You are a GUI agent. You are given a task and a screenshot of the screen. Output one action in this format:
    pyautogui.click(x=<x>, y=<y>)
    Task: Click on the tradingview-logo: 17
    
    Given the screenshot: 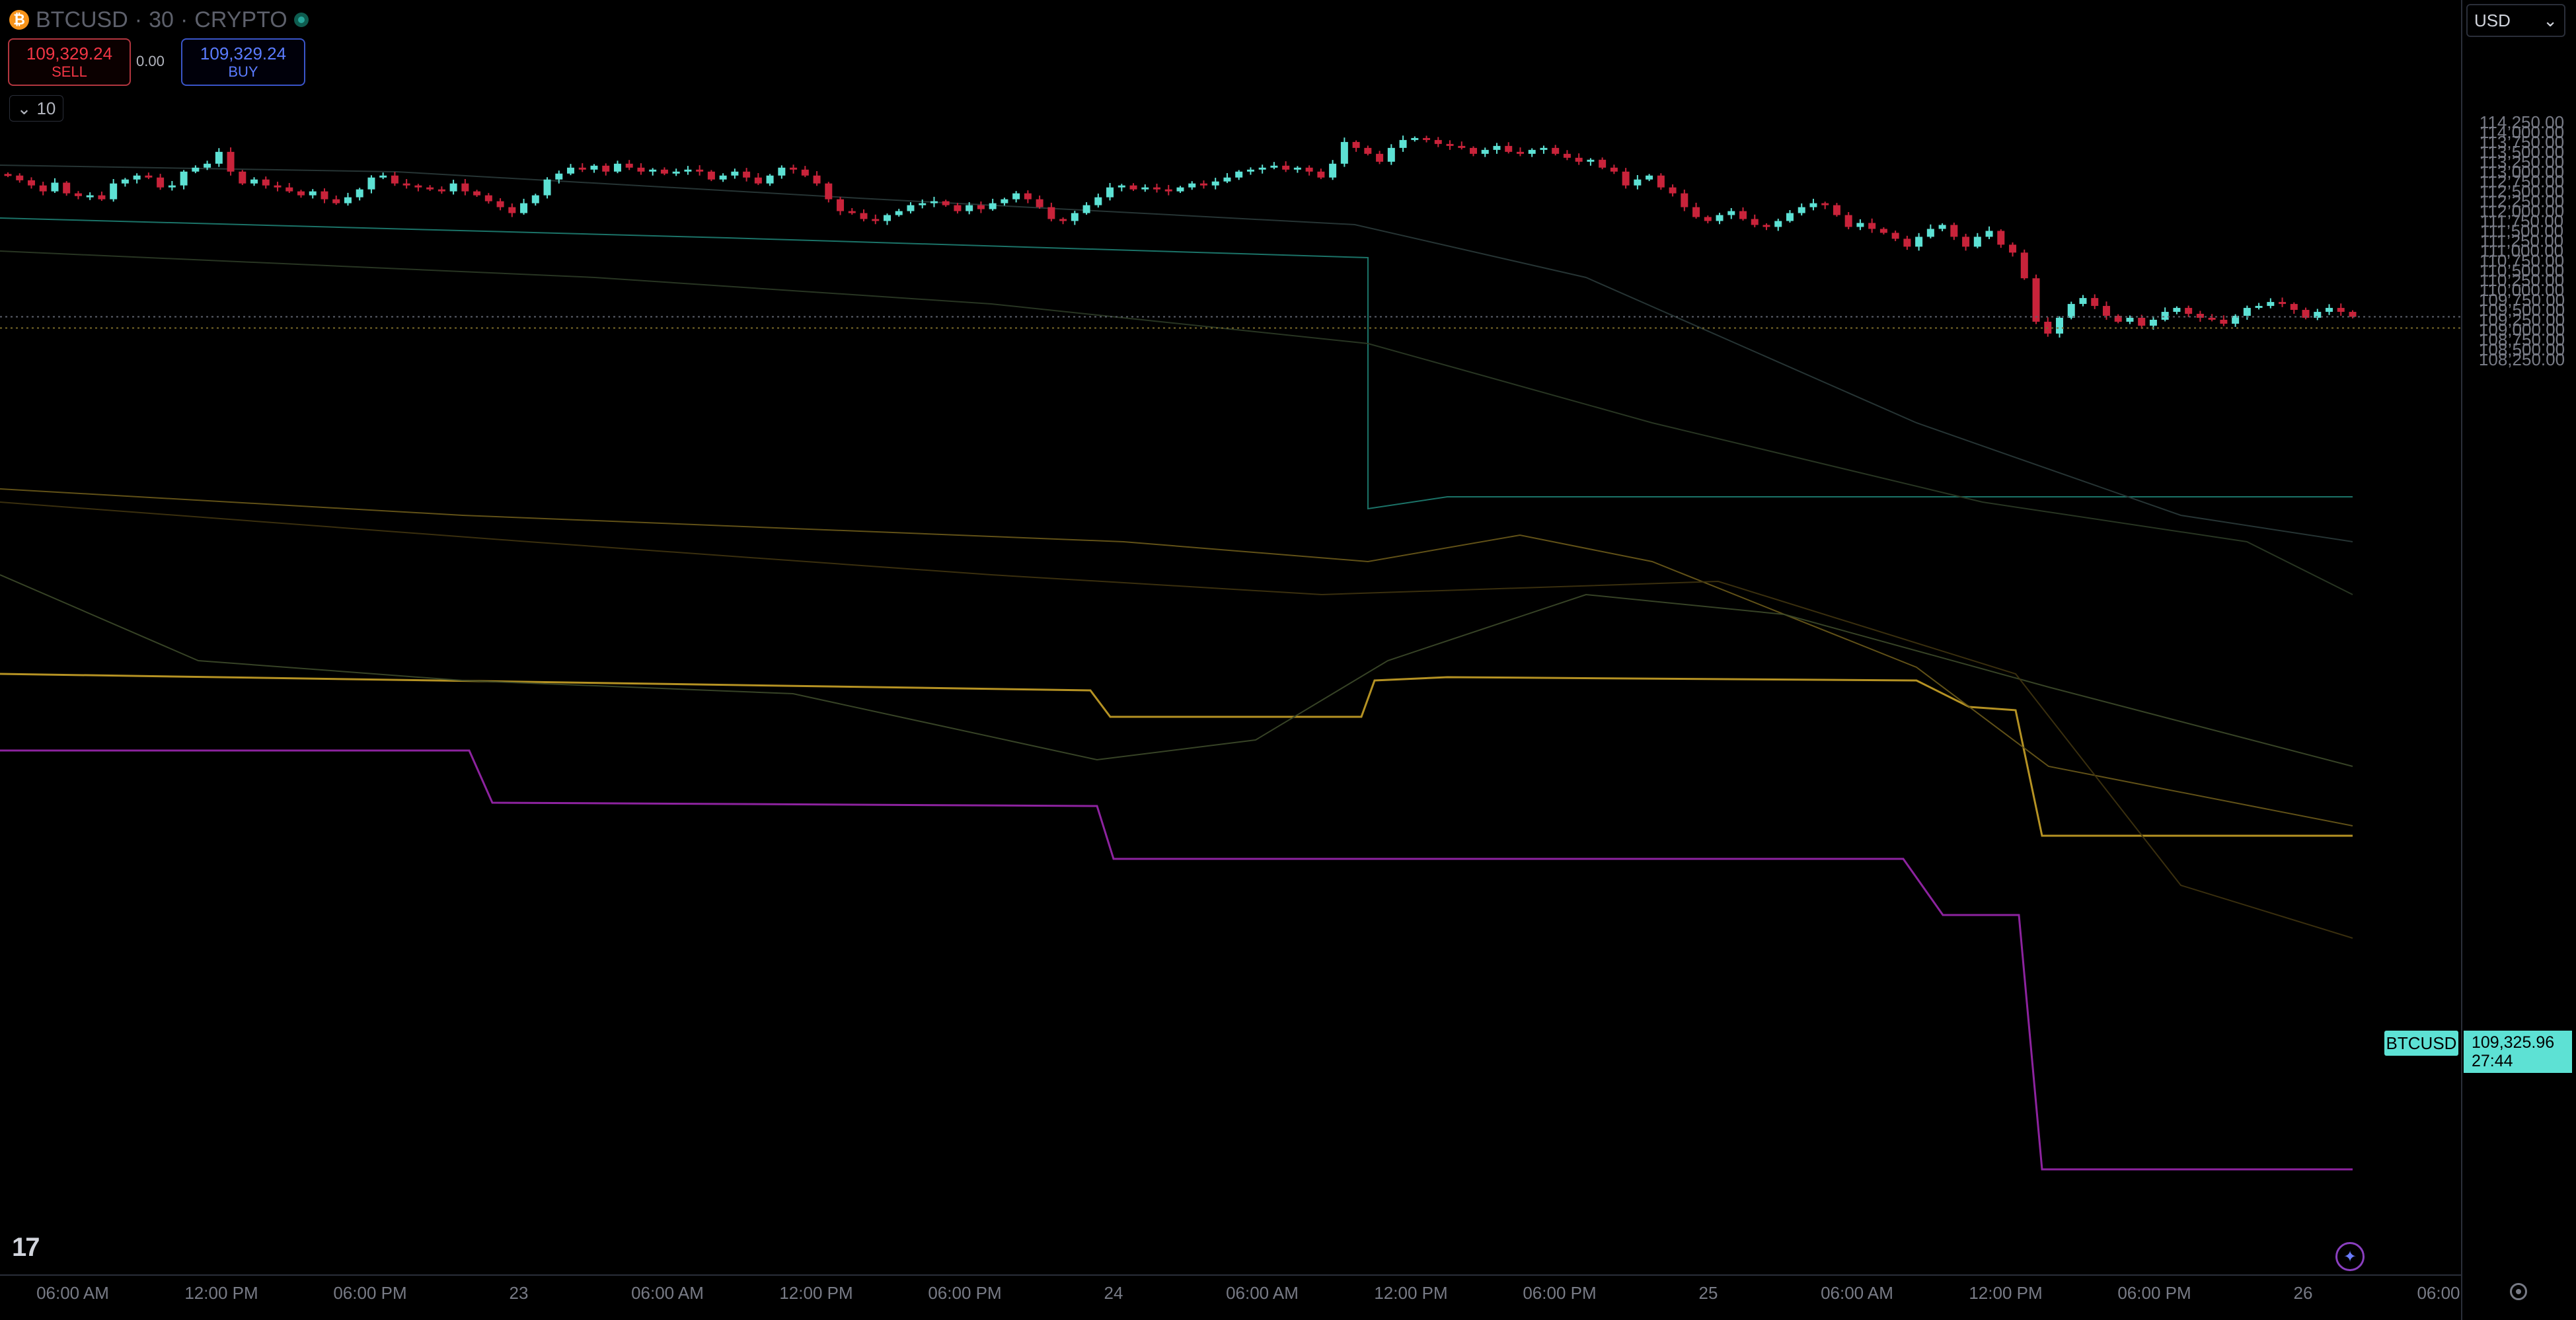 What is the action you would take?
    pyautogui.click(x=26, y=1247)
    